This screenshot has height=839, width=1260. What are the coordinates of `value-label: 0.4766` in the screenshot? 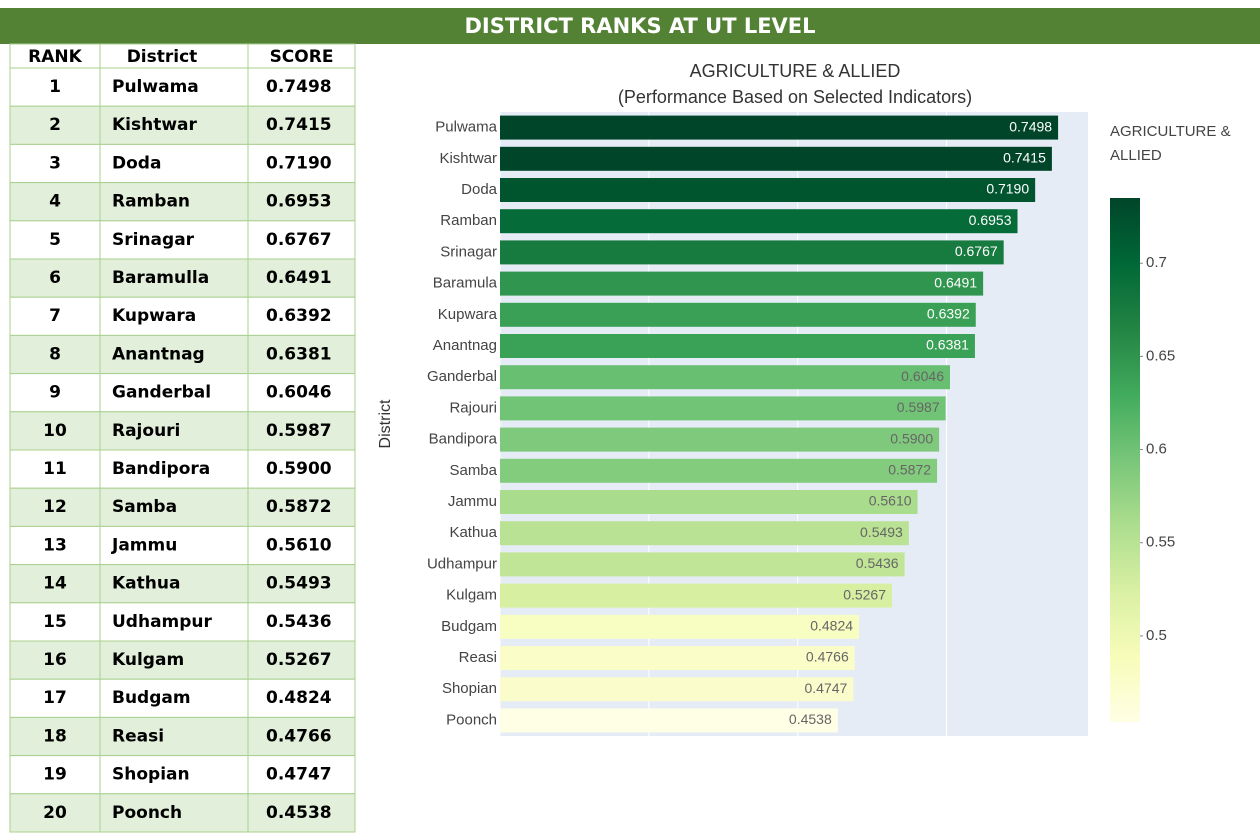 It's located at (827, 657).